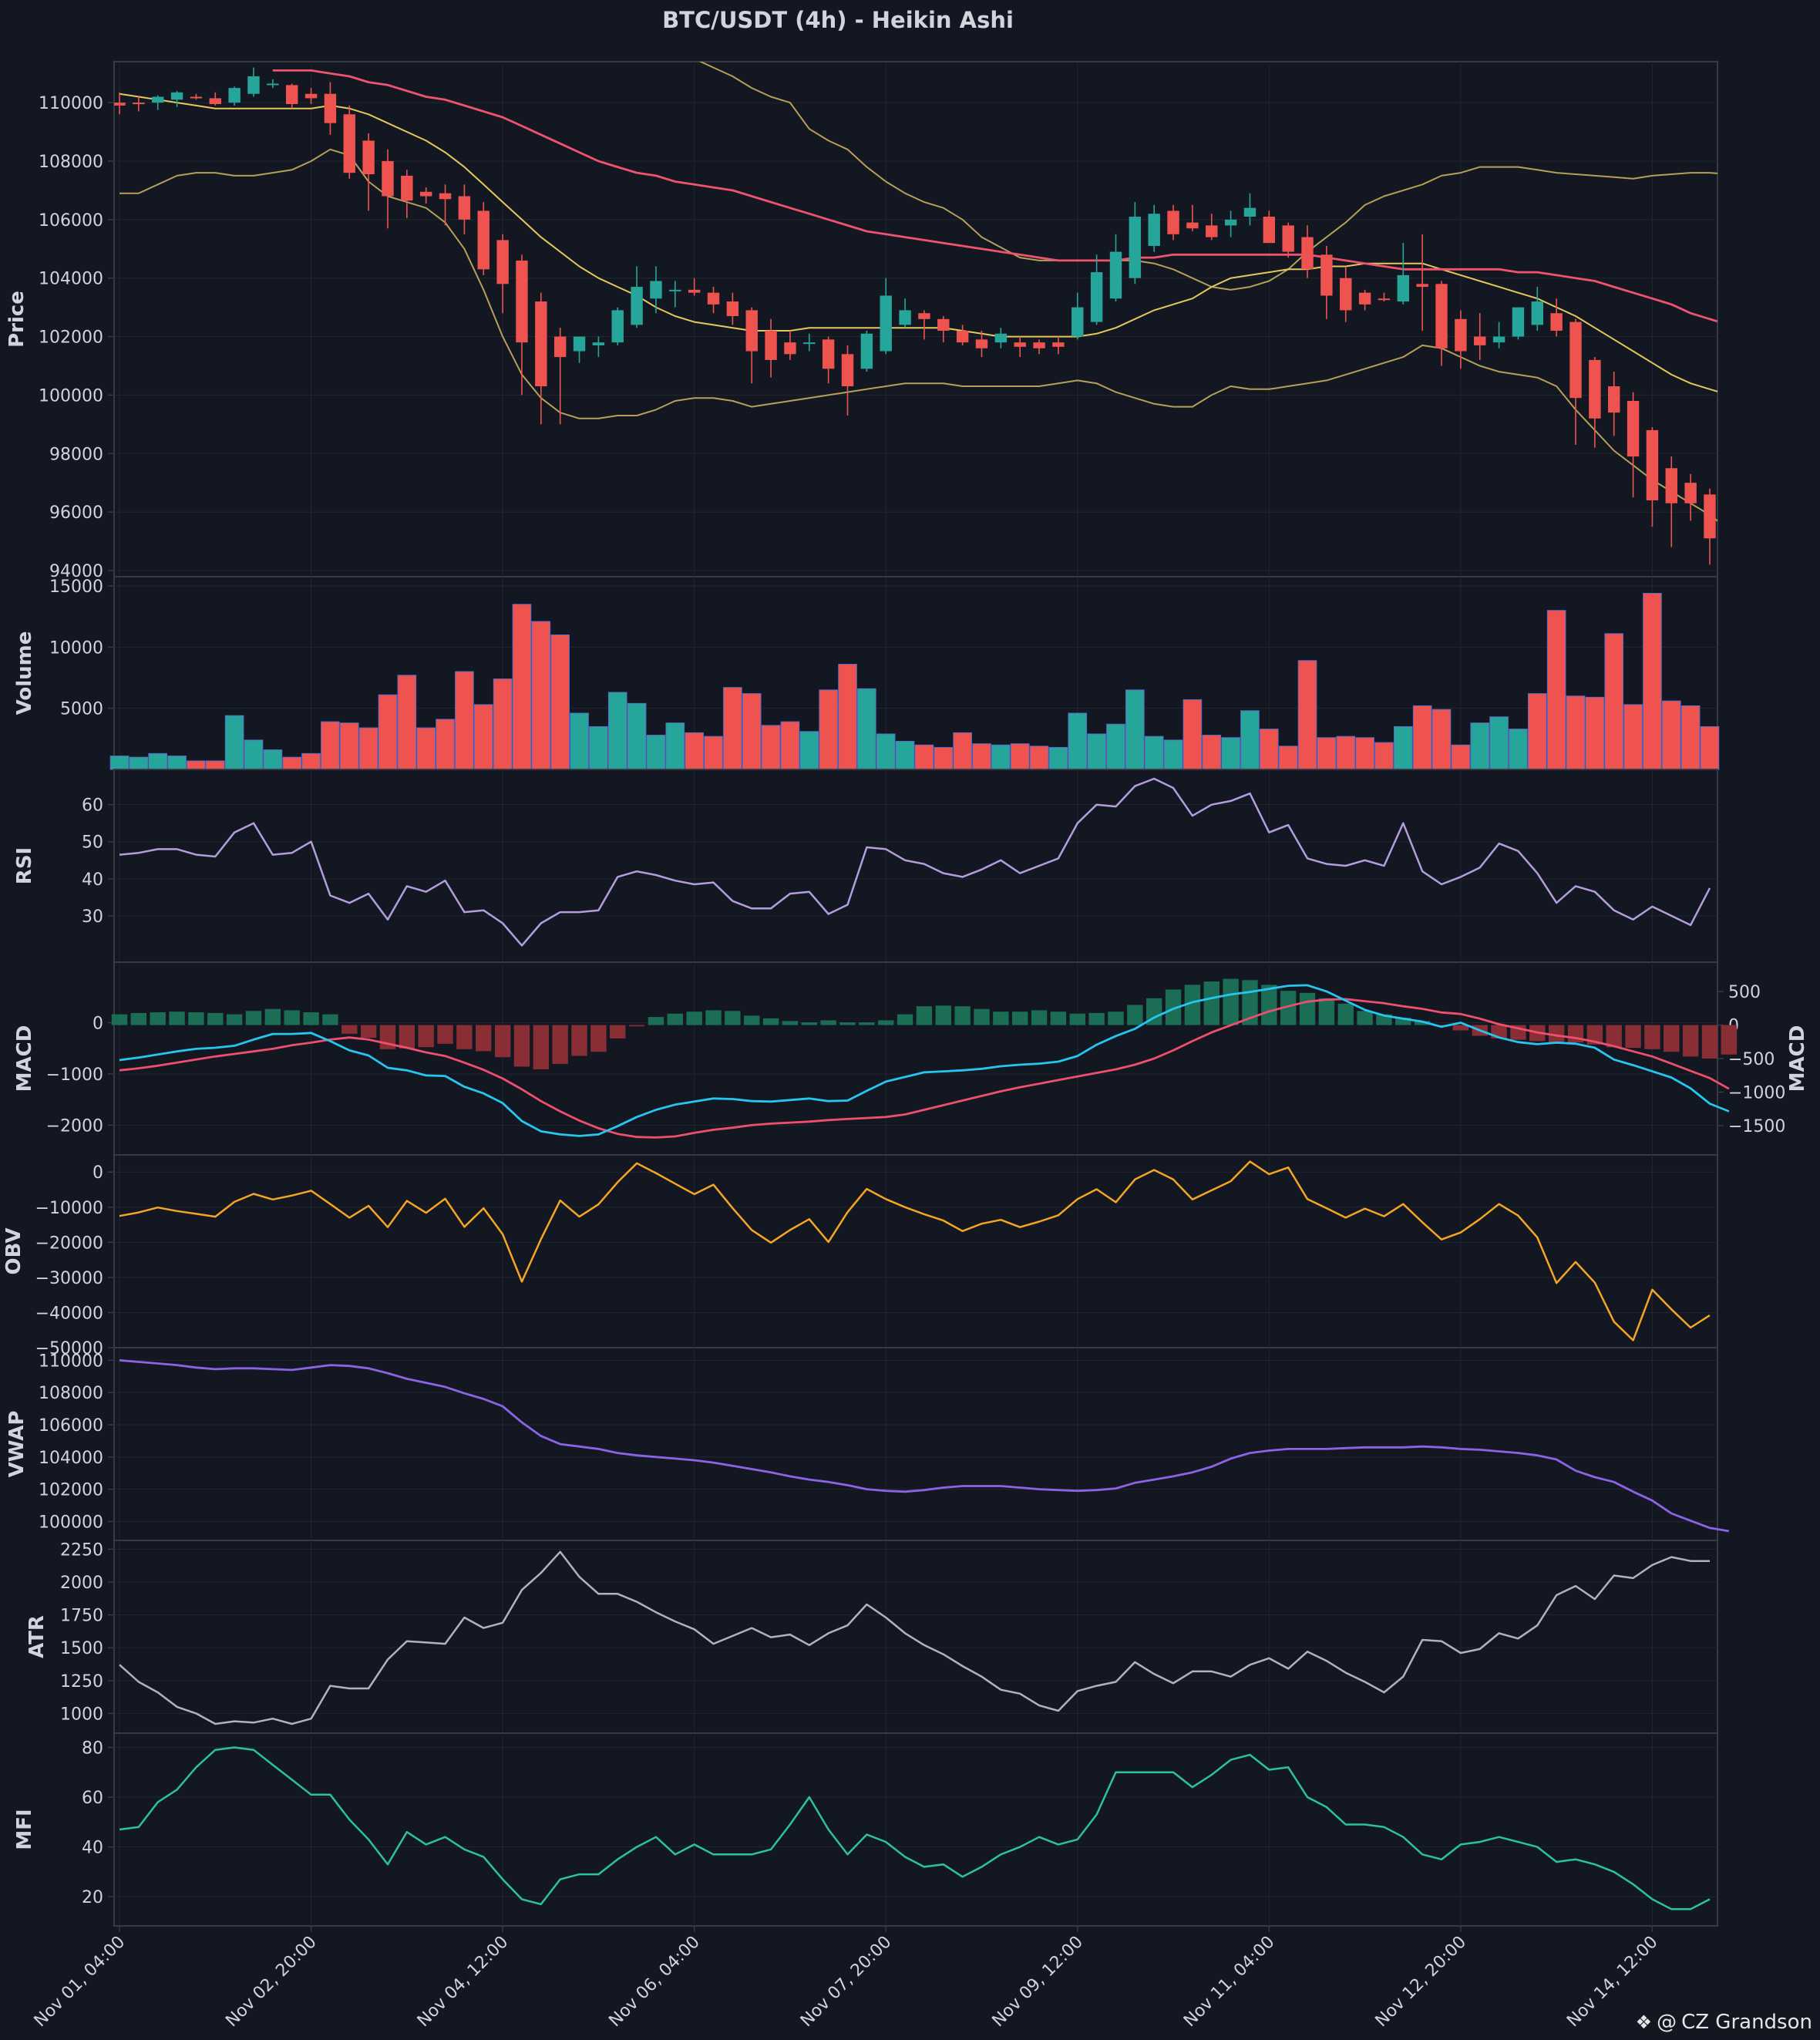 The height and width of the screenshot is (2040, 1820). Describe the element at coordinates (24, 865) in the screenshot. I see `rsi-axis-label: RSI` at that location.